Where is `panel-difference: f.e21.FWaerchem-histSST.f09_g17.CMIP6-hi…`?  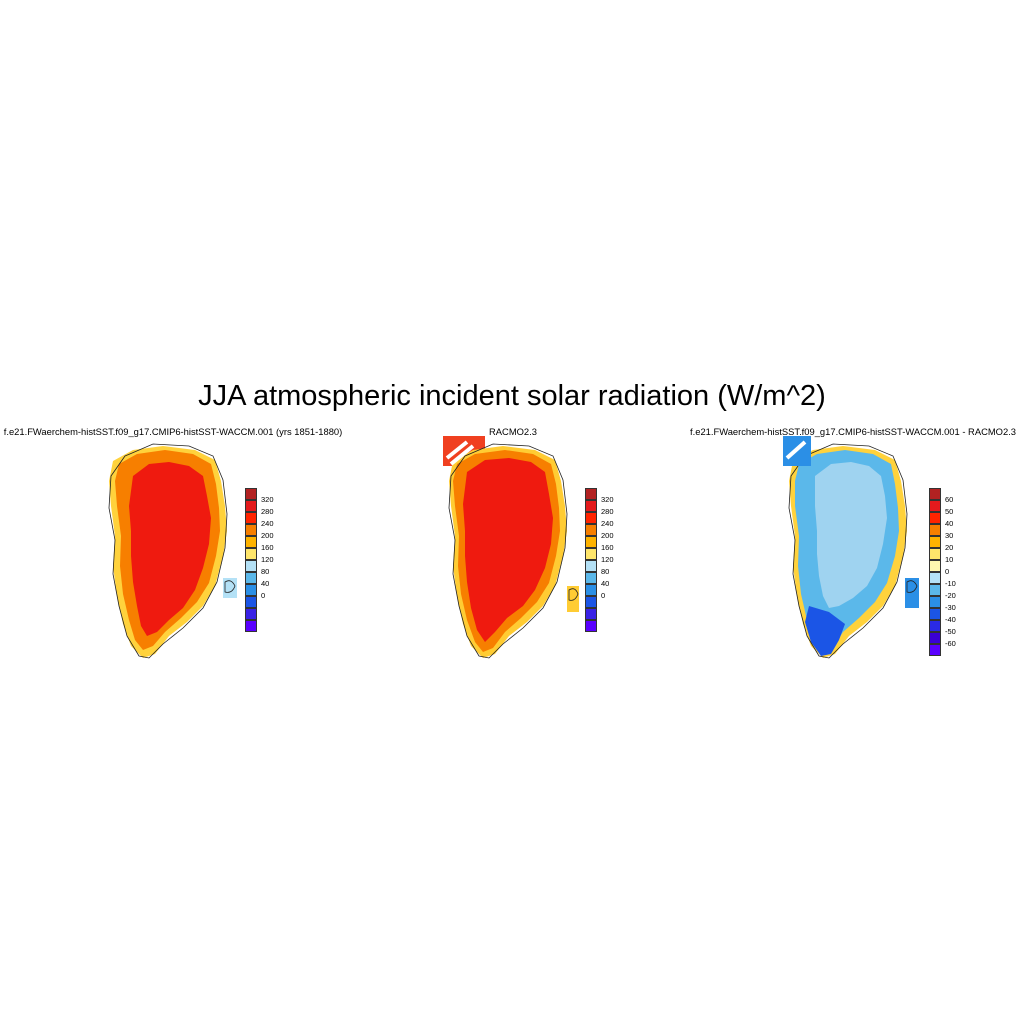 panel-difference: f.e21.FWaerchem-histSST.f09_g17.CMIP6-hi… is located at coordinates (853, 551).